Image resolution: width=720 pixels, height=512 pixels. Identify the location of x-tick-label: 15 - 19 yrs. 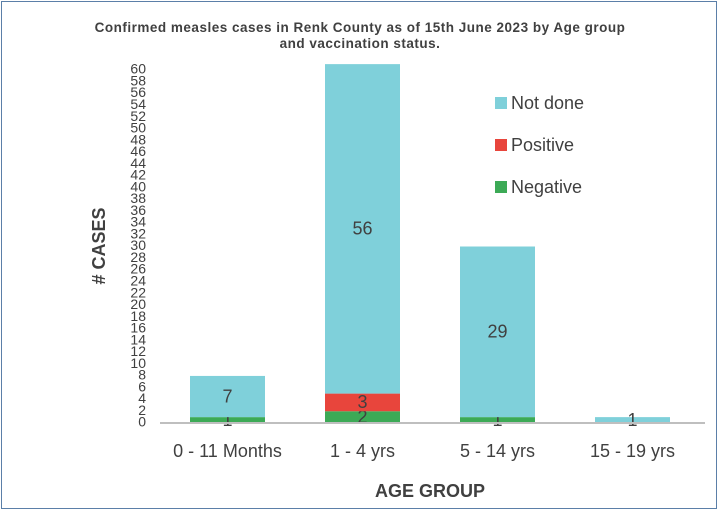
(632, 451).